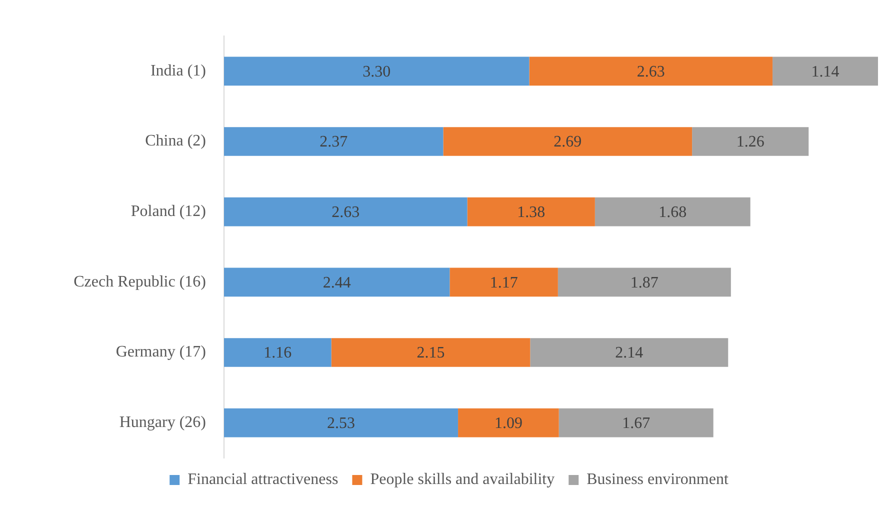 The width and height of the screenshot is (890, 508). What do you see at coordinates (657, 479) in the screenshot?
I see `legend-label: Business environment` at bounding box center [657, 479].